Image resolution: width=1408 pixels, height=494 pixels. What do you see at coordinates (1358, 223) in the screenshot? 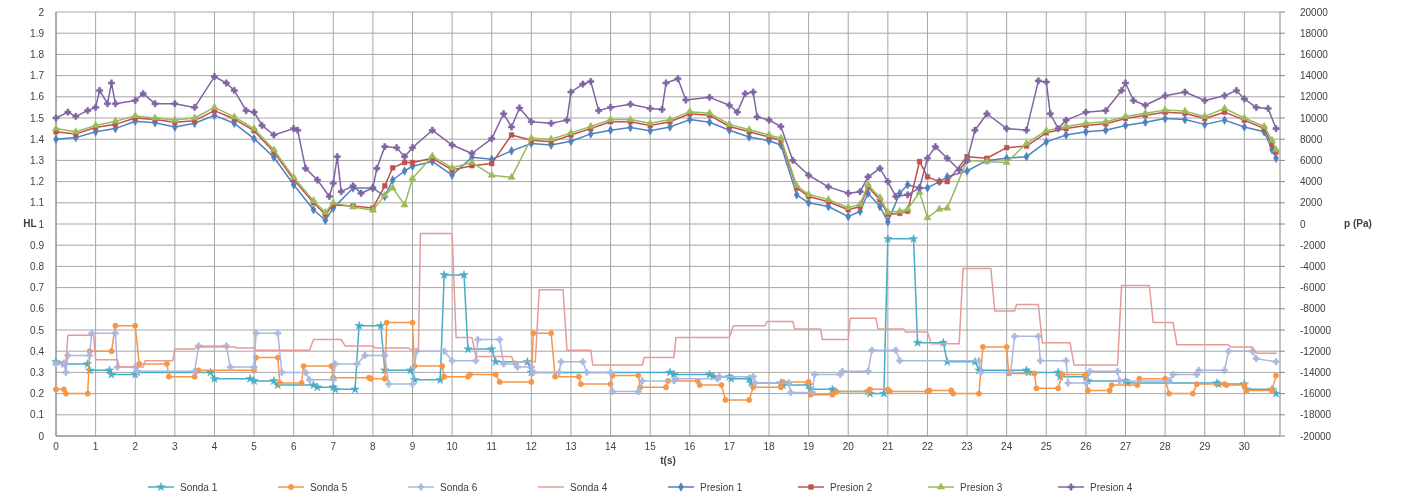
I see `y2-axis-title: p (Pa)` at bounding box center [1358, 223].